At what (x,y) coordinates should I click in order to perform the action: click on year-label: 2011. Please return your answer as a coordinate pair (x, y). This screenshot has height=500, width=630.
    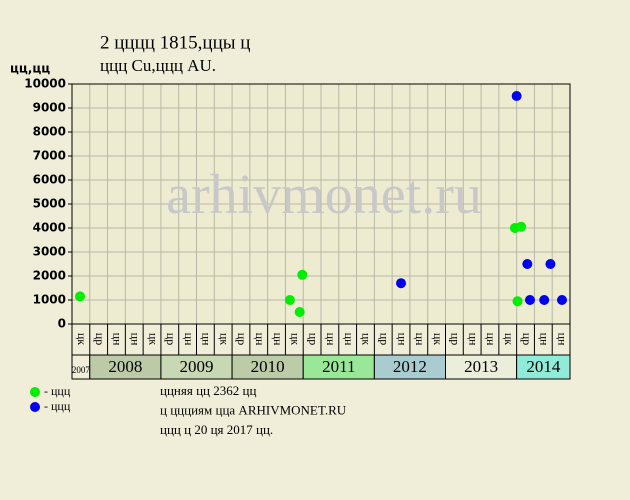
    Looking at the image, I should click on (338, 366).